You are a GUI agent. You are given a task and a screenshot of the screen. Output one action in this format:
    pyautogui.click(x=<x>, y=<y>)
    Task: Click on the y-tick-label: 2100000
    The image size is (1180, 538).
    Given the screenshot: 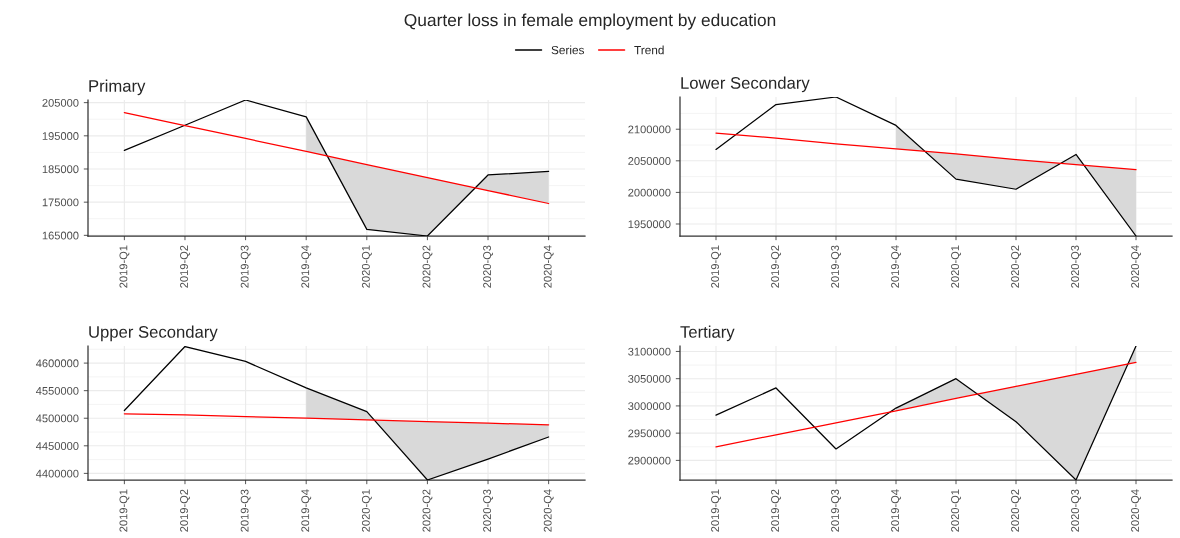 What is the action you would take?
    pyautogui.click(x=649, y=129)
    